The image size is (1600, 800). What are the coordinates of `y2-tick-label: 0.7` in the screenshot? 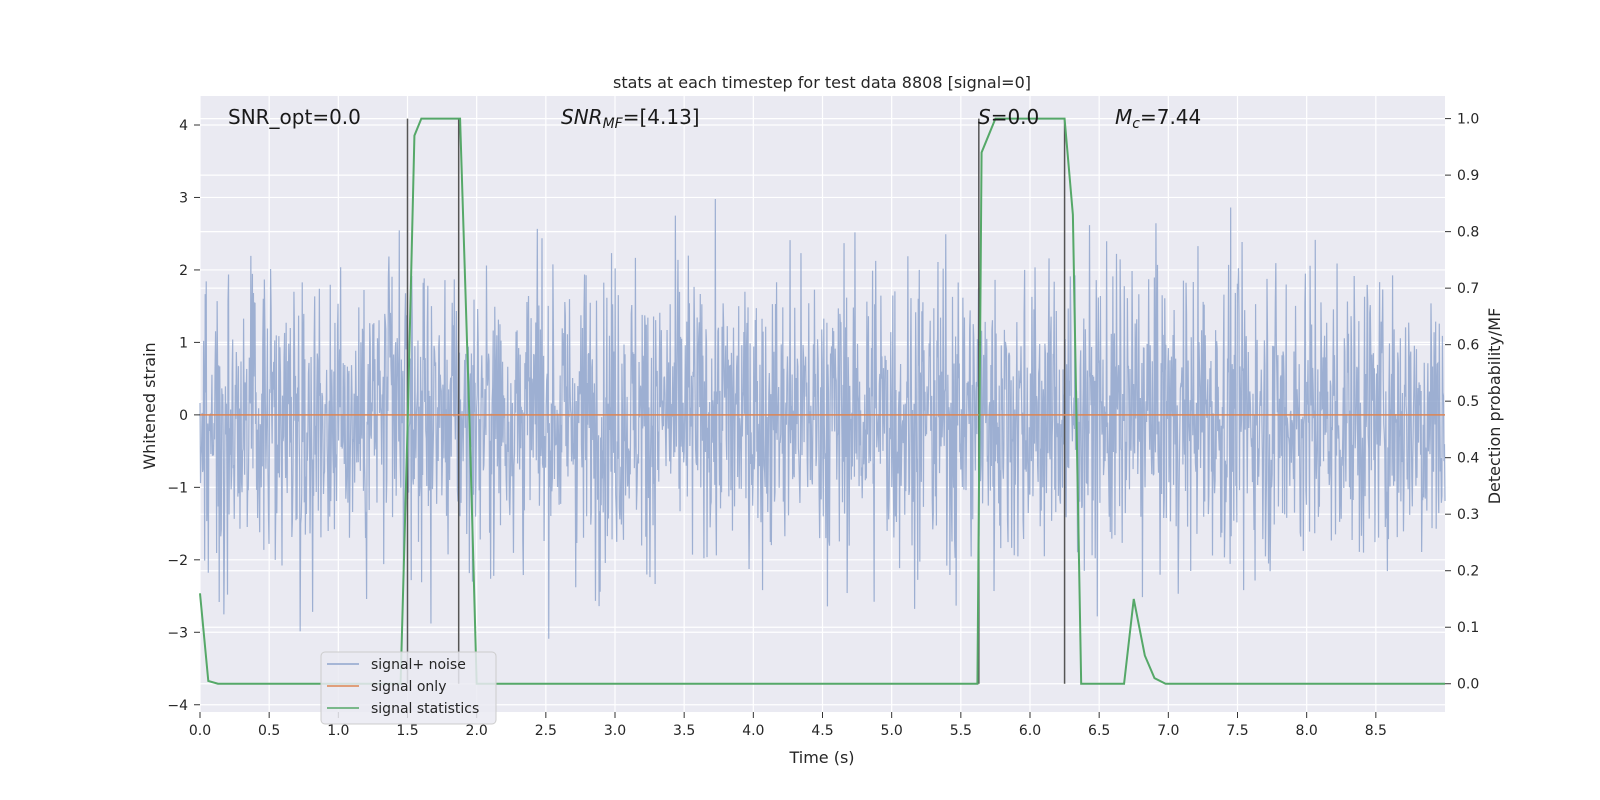 It's located at (1468, 289).